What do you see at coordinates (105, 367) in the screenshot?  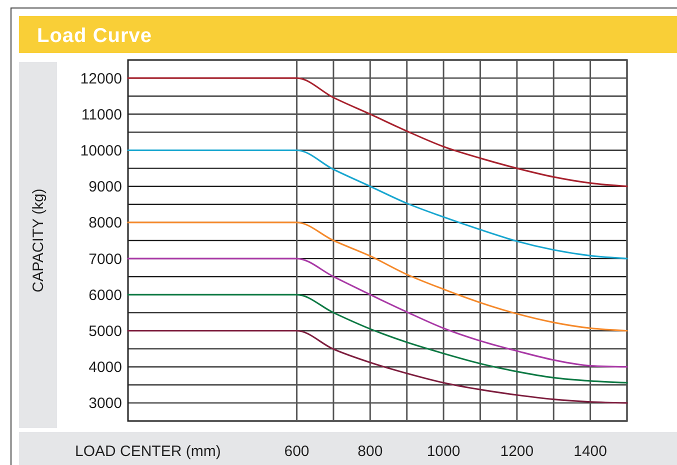 I see `y-tick-label: 4000` at bounding box center [105, 367].